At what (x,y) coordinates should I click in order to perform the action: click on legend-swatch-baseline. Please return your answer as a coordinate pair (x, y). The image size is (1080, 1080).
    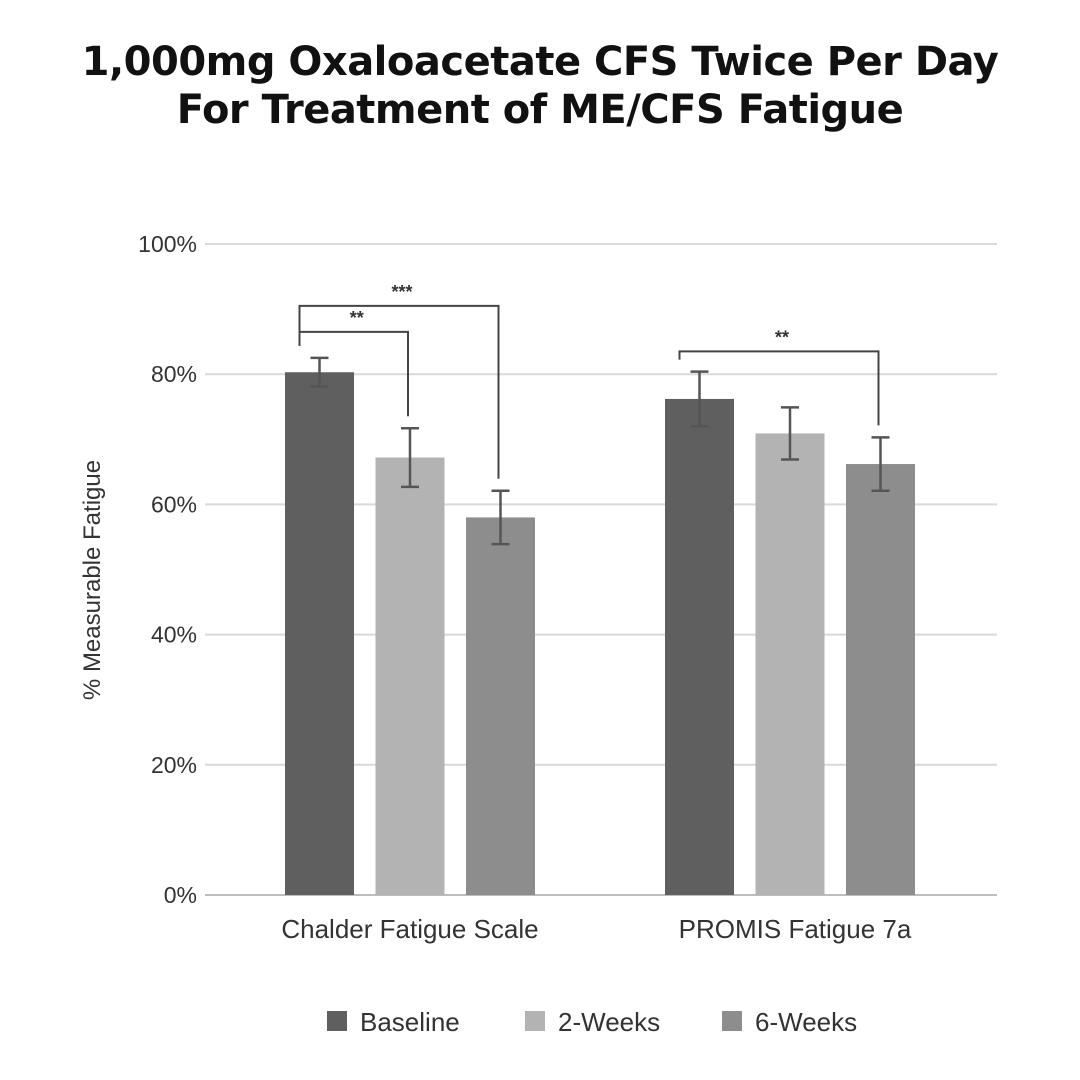
    Looking at the image, I should click on (337, 1021).